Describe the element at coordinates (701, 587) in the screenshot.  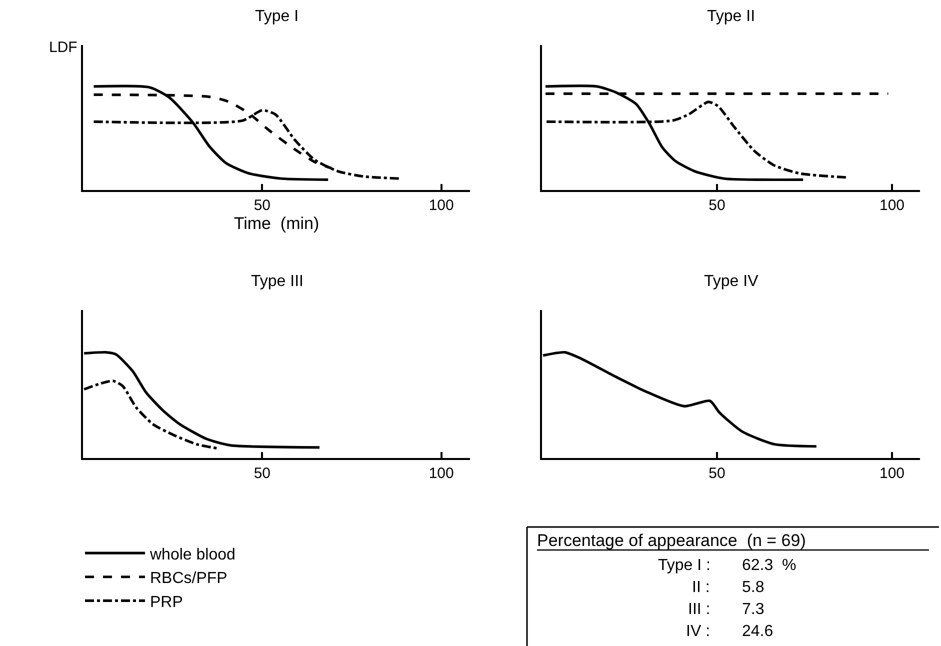
I see `text: II :` at that location.